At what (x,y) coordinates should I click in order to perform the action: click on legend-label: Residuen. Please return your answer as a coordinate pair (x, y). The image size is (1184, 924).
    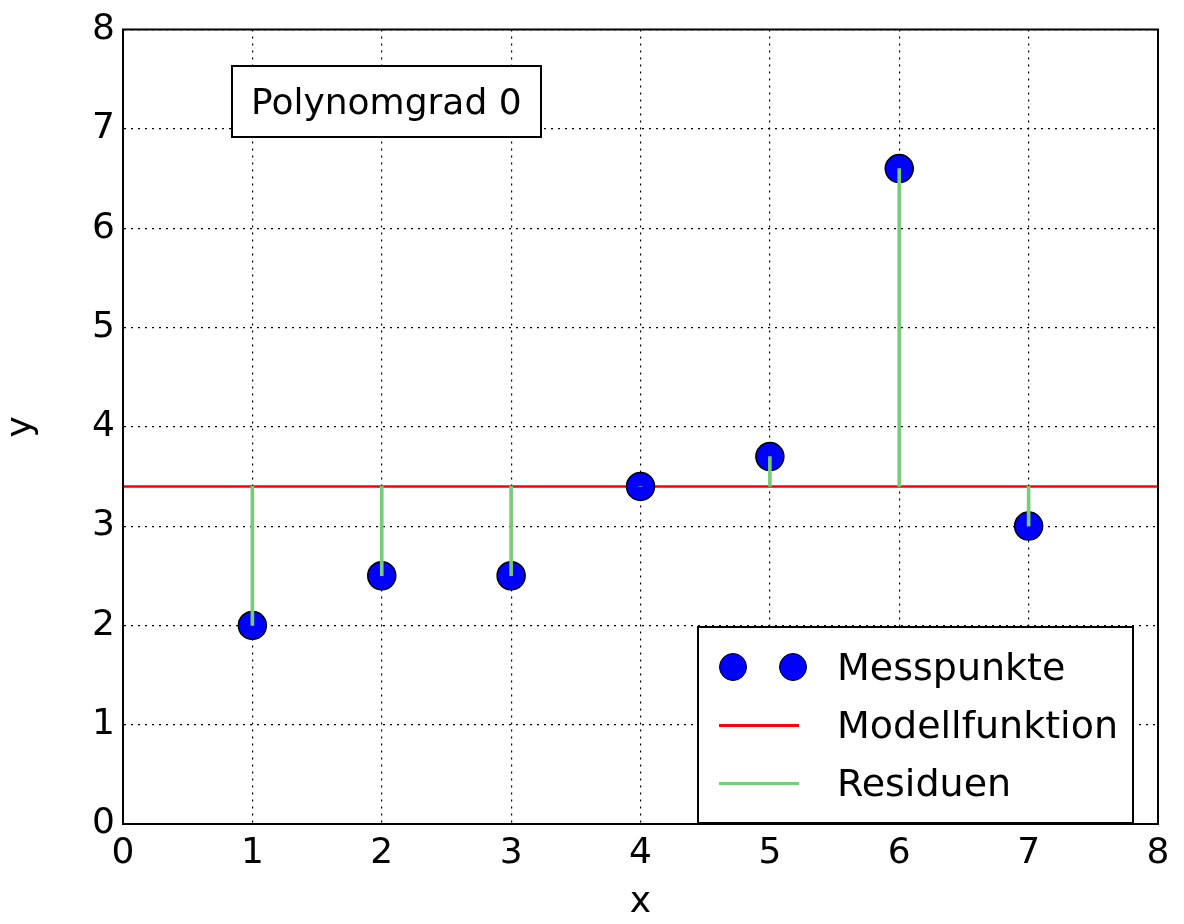
    Looking at the image, I should click on (924, 783).